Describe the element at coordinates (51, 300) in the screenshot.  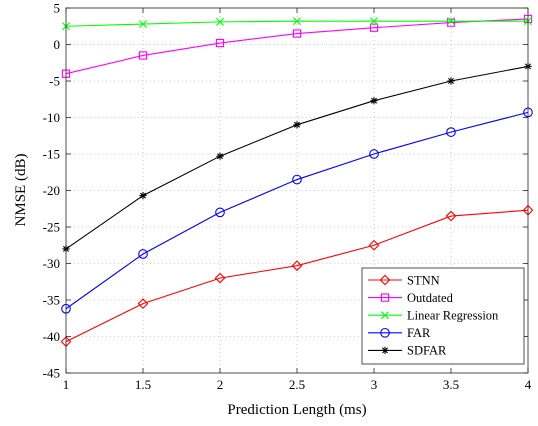
I see `y-tick-label: -35` at that location.